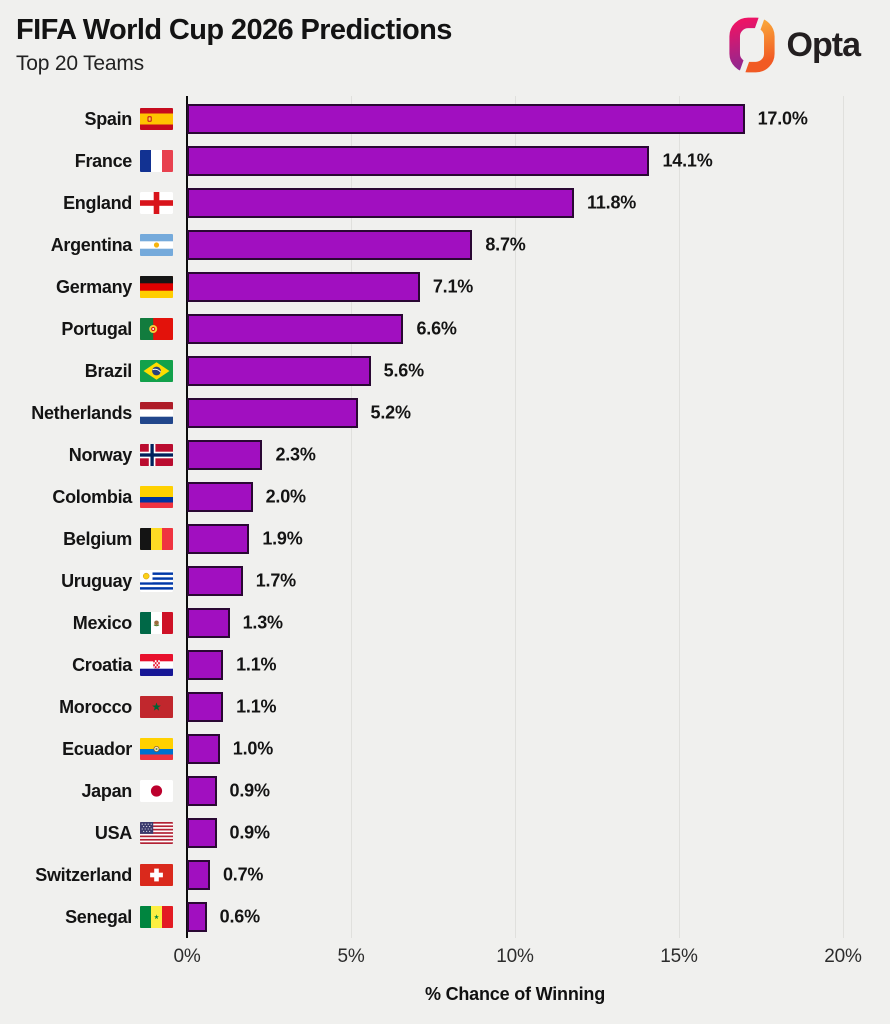 The height and width of the screenshot is (1024, 890). I want to click on value-label: 8.7%, so click(505, 244).